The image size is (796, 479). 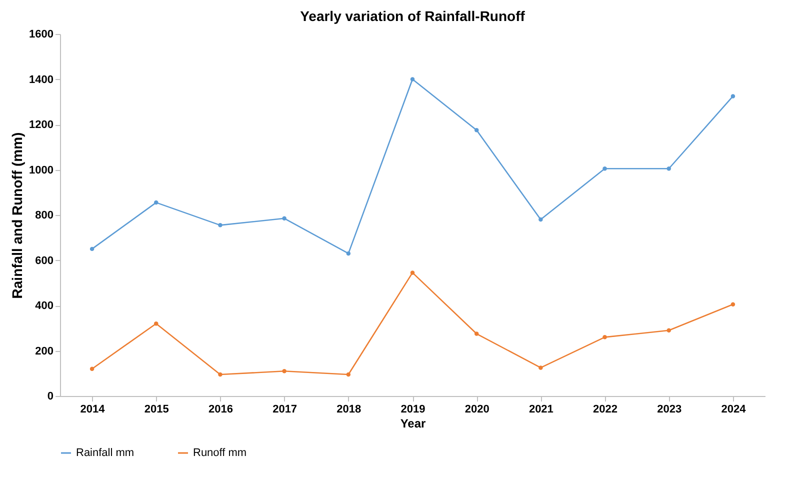 I want to click on x-tick-label: 2022, so click(x=605, y=410).